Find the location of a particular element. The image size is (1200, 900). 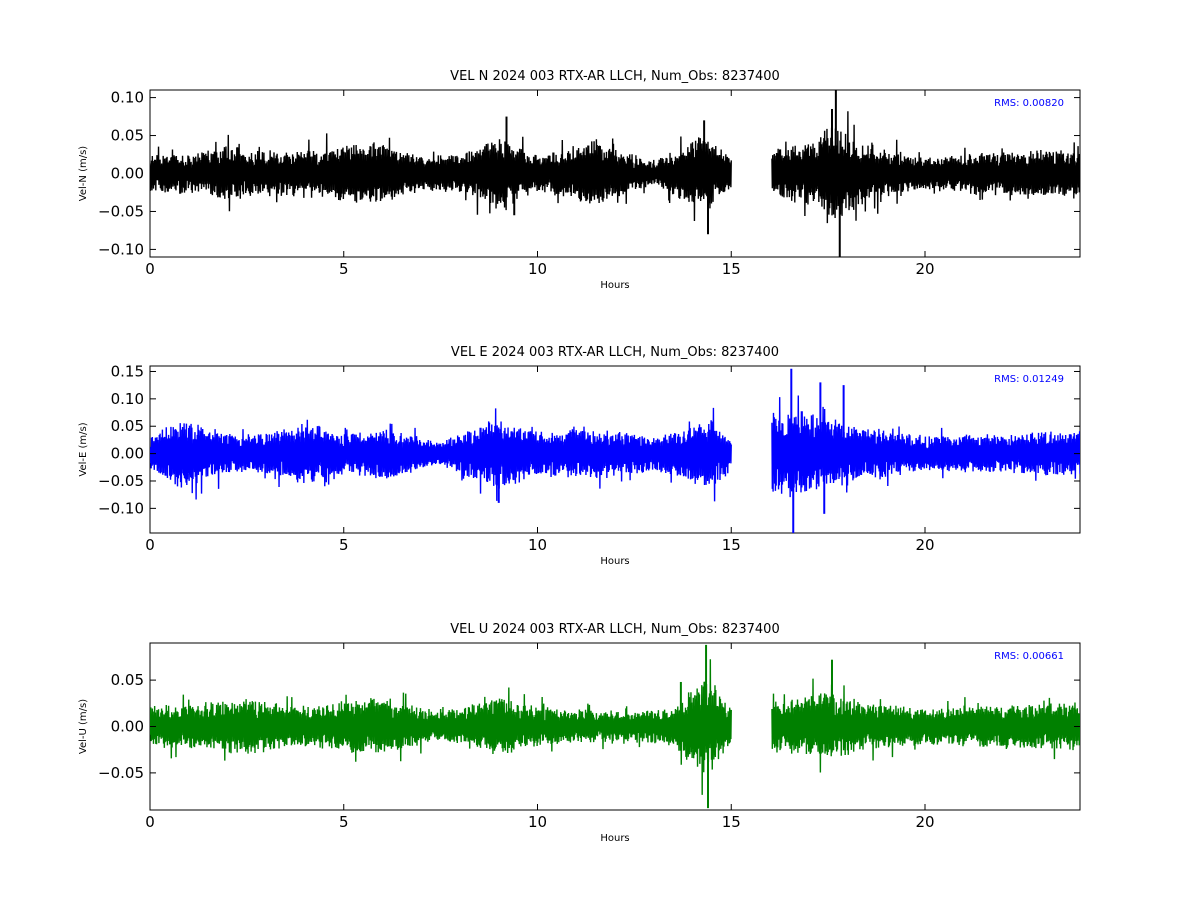

y-axis-label: Vel-N (m/s) is located at coordinates (83, 173).